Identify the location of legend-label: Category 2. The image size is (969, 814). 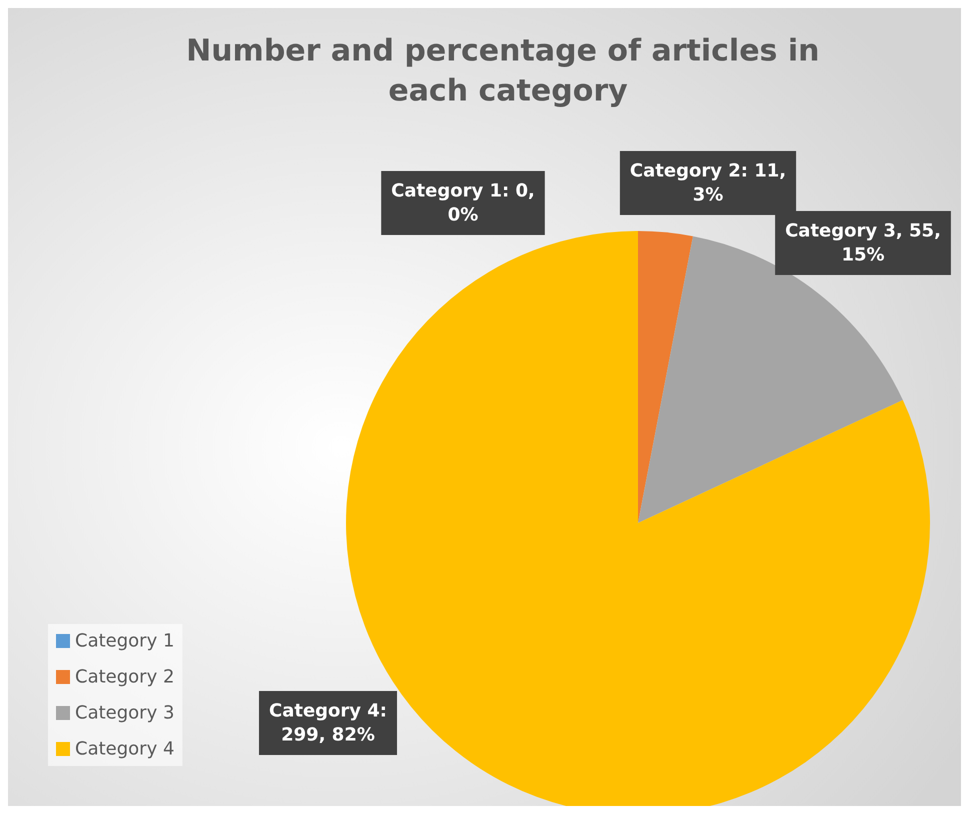
(124, 677).